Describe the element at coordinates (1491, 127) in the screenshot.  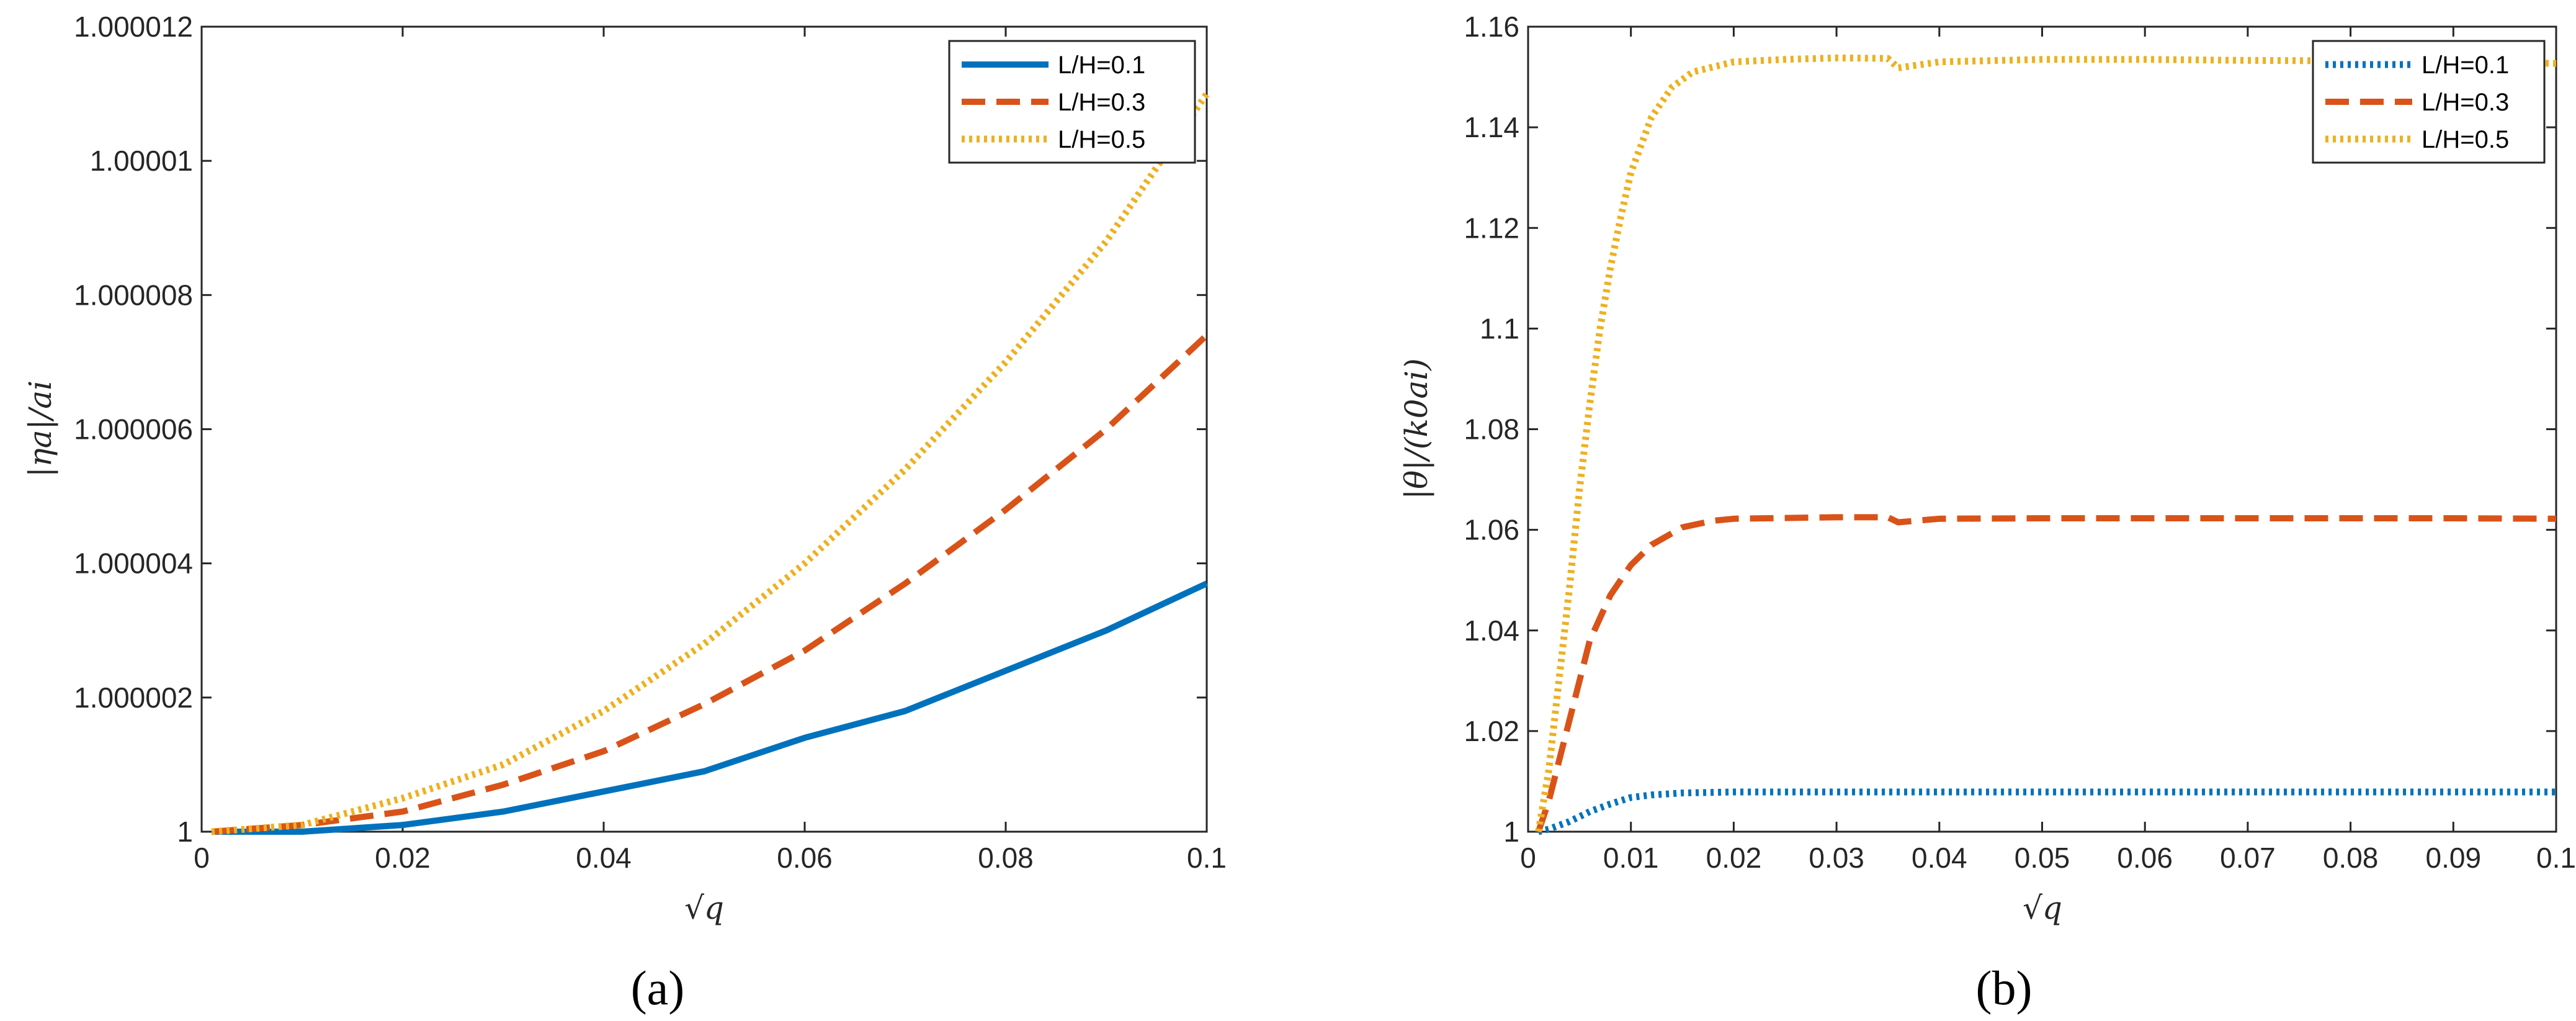
I see `y-tick-label: 1.14` at that location.